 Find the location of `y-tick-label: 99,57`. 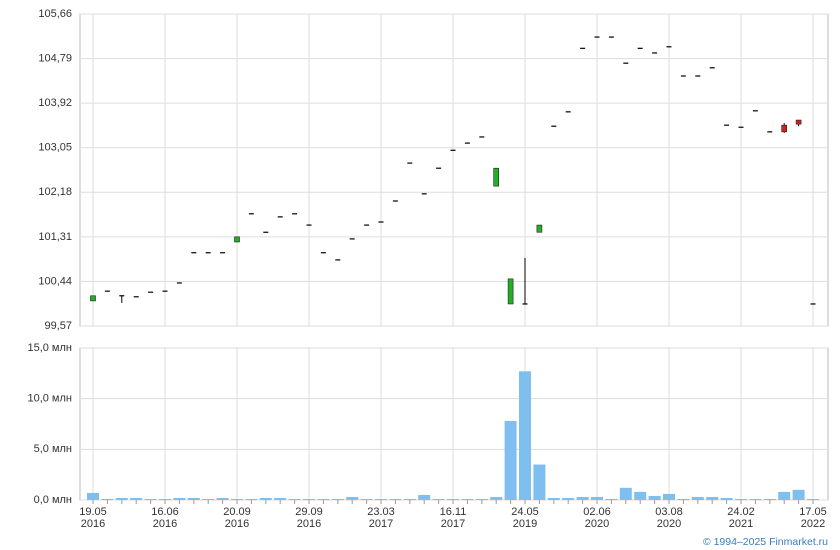

y-tick-label: 99,57 is located at coordinates (58, 326).